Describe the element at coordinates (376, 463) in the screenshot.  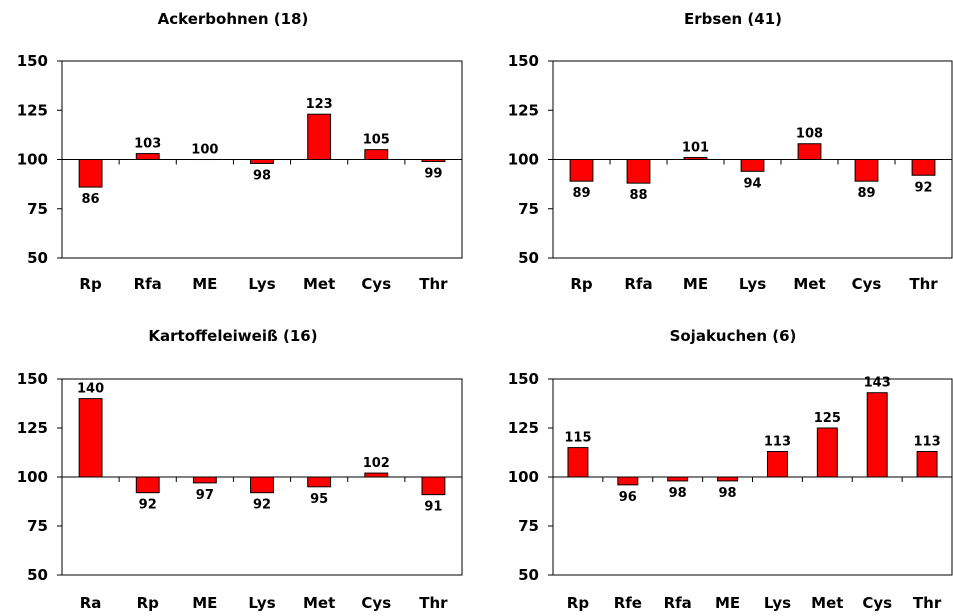
I see `data-label: 102` at that location.